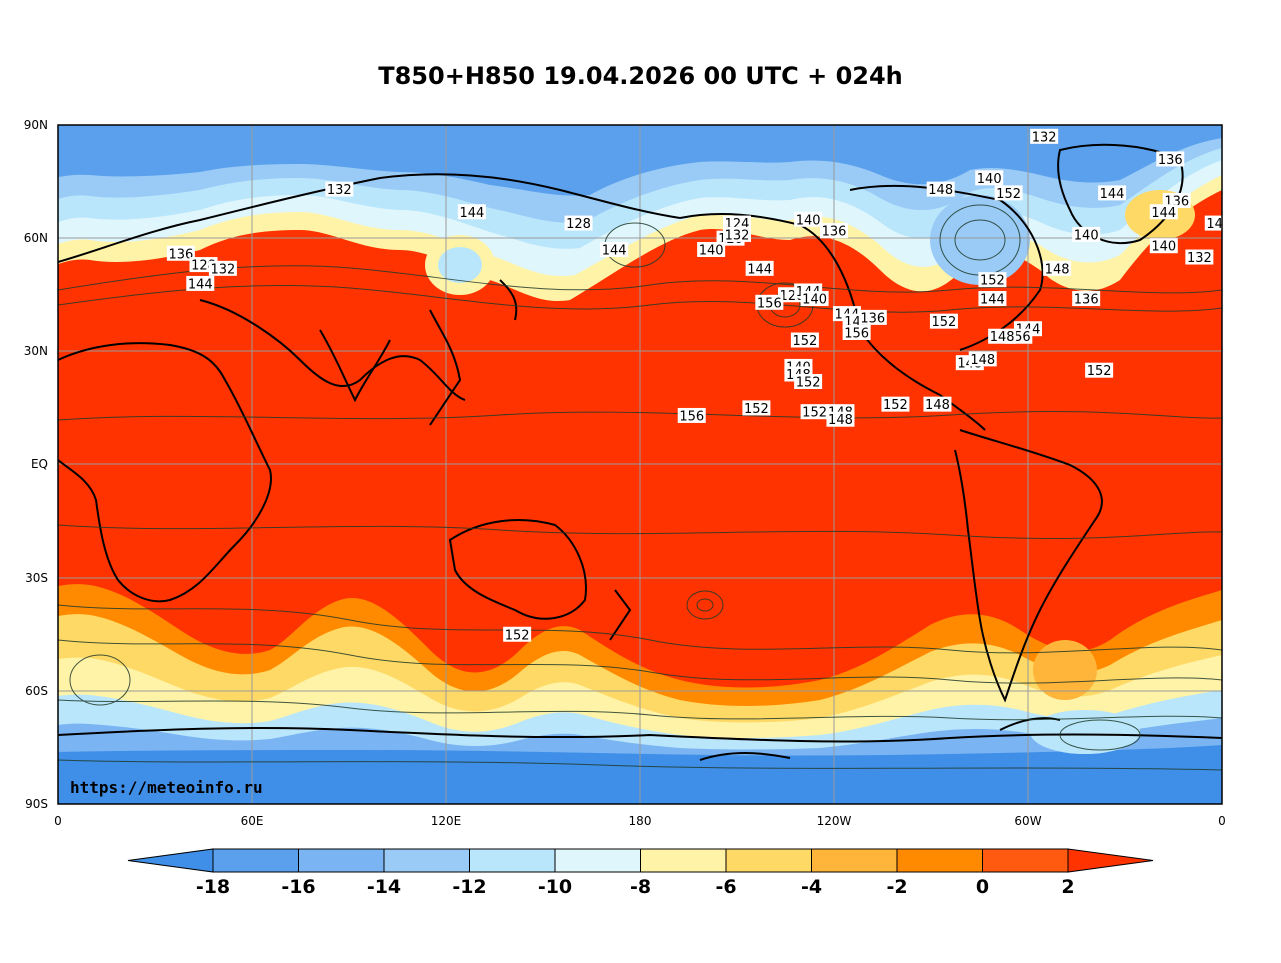 The width and height of the screenshot is (1281, 963). Describe the element at coordinates (39, 464) in the screenshot. I see `lat-label: EQ` at that location.